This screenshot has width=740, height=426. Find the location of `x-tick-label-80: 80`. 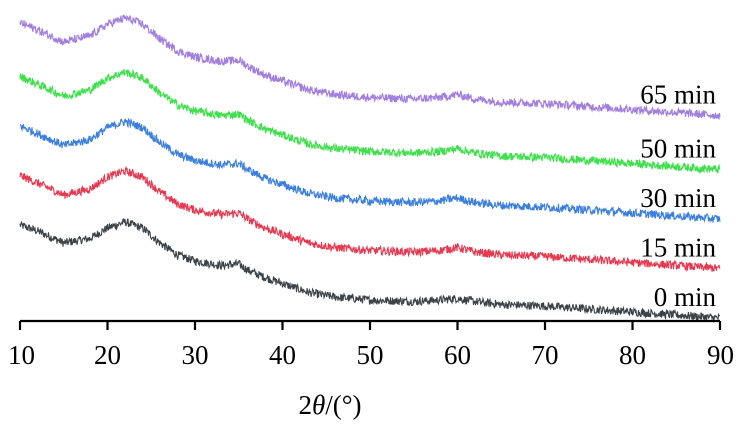

x-tick-label-80: 80 is located at coordinates (632, 355).